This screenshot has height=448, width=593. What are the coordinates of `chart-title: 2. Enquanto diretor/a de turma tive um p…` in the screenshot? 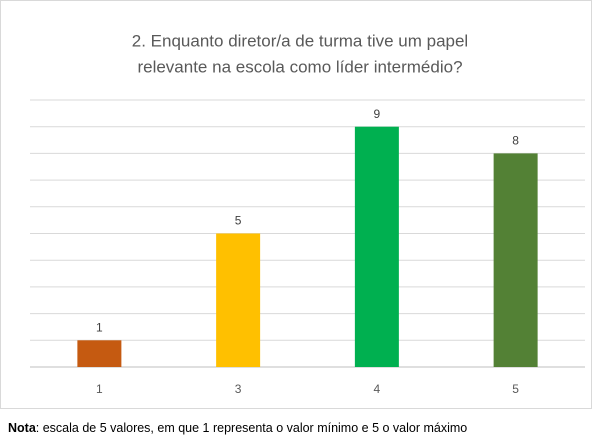 It's located at (300, 40).